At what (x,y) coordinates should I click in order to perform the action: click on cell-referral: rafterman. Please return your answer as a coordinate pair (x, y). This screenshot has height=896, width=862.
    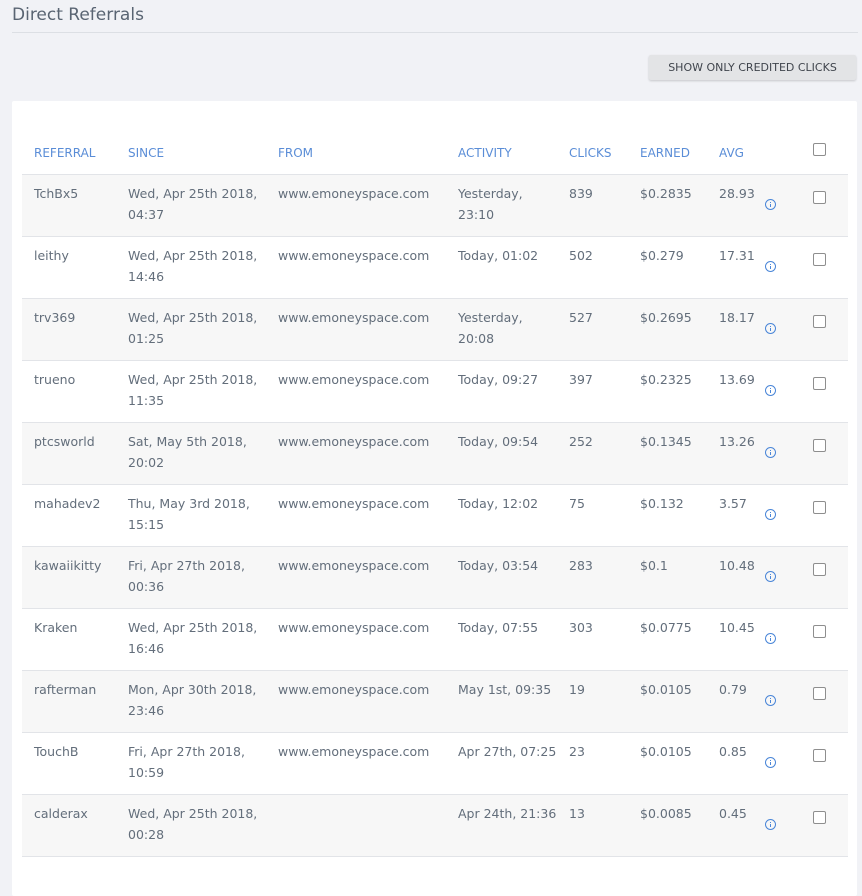
    Looking at the image, I should click on (69, 701).